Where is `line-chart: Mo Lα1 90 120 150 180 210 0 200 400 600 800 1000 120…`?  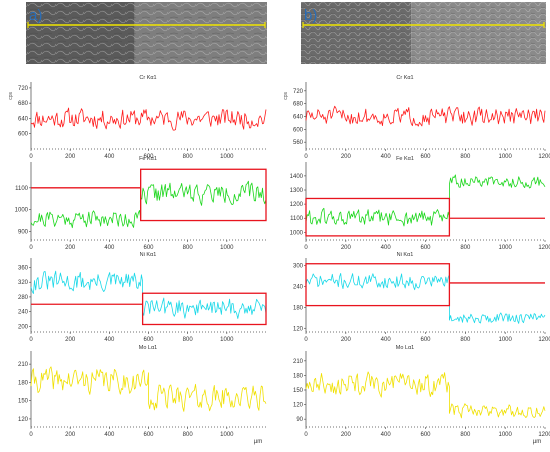
line-chart: Mo Lα1 90 120 150 180 210 0 200 400 600 800 1000 120… is located at coordinates (421, 395).